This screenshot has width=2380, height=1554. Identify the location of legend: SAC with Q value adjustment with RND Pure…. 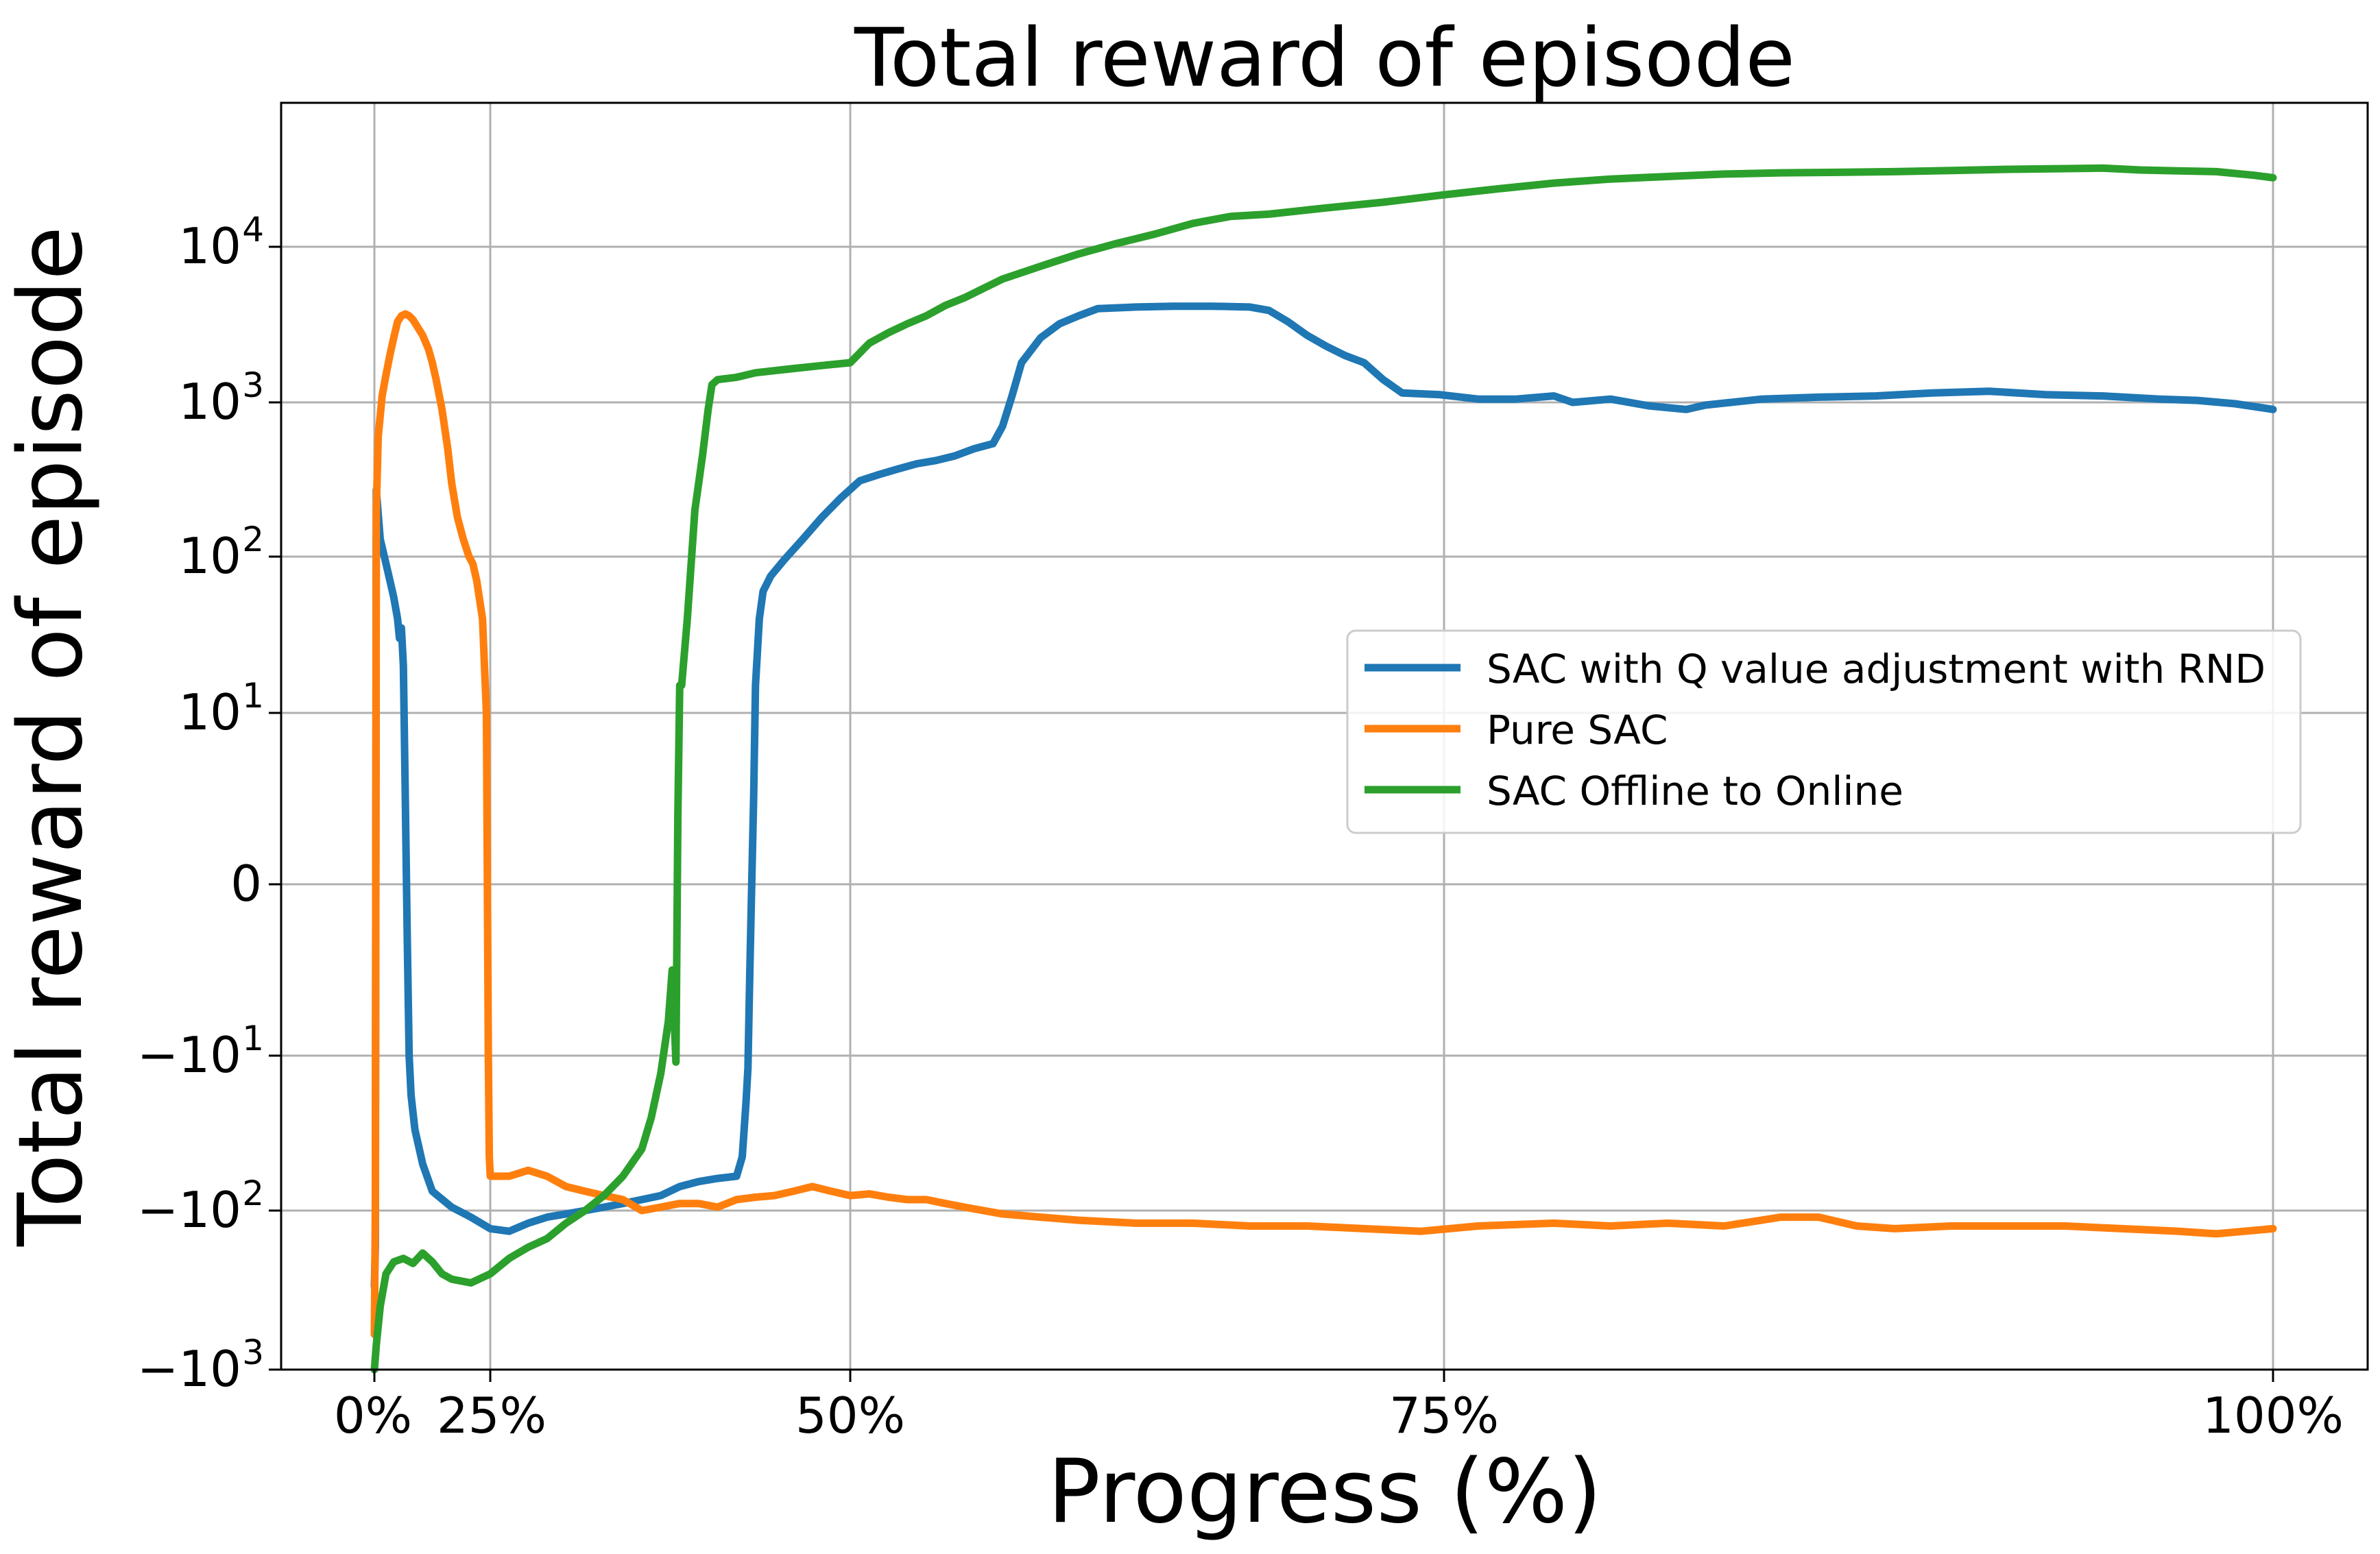
(1824, 731).